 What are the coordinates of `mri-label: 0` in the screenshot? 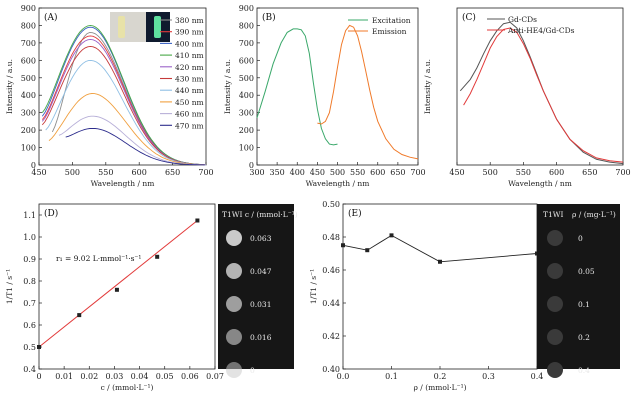 It's located at (580, 238).